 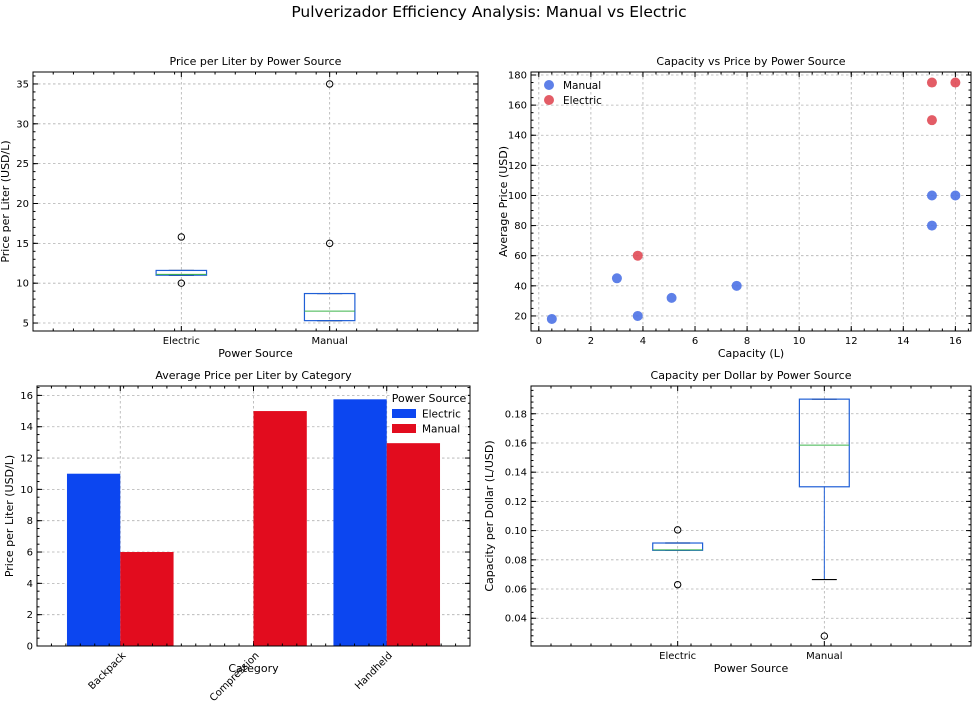 I want to click on x-axis-label: Power Source, so click(x=255, y=353).